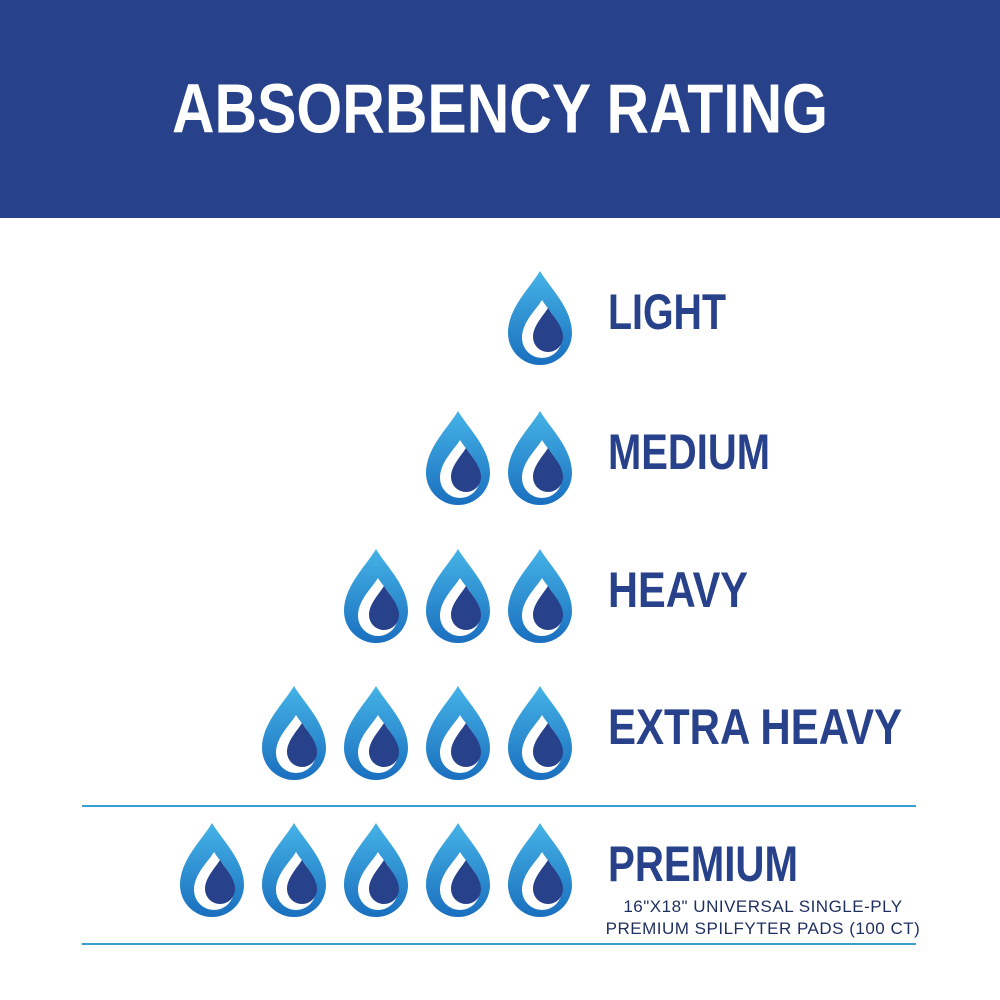 The width and height of the screenshot is (1000, 1000). Describe the element at coordinates (703, 864) in the screenshot. I see `level-label: PREMIUM` at that location.